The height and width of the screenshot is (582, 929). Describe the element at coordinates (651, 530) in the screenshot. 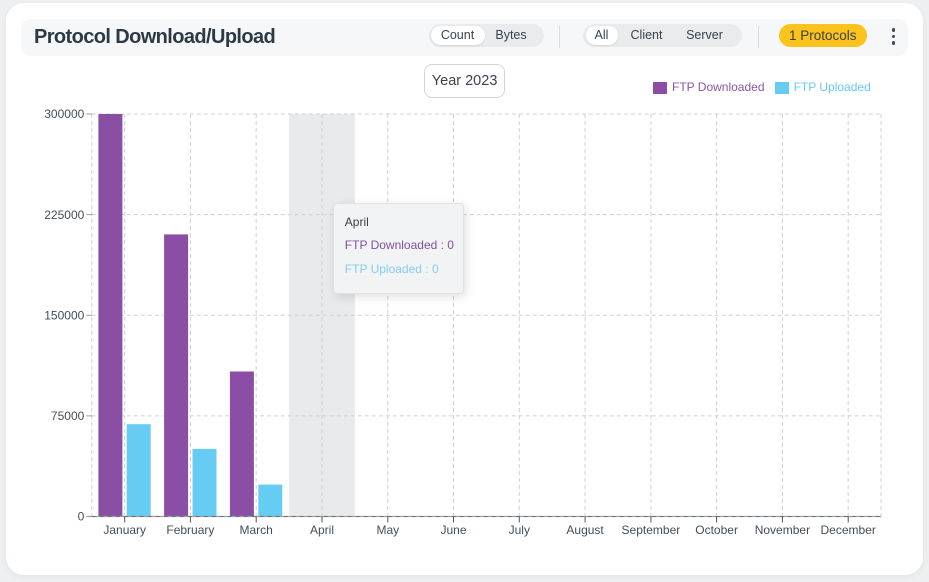

I see `svg-text: September` at that location.